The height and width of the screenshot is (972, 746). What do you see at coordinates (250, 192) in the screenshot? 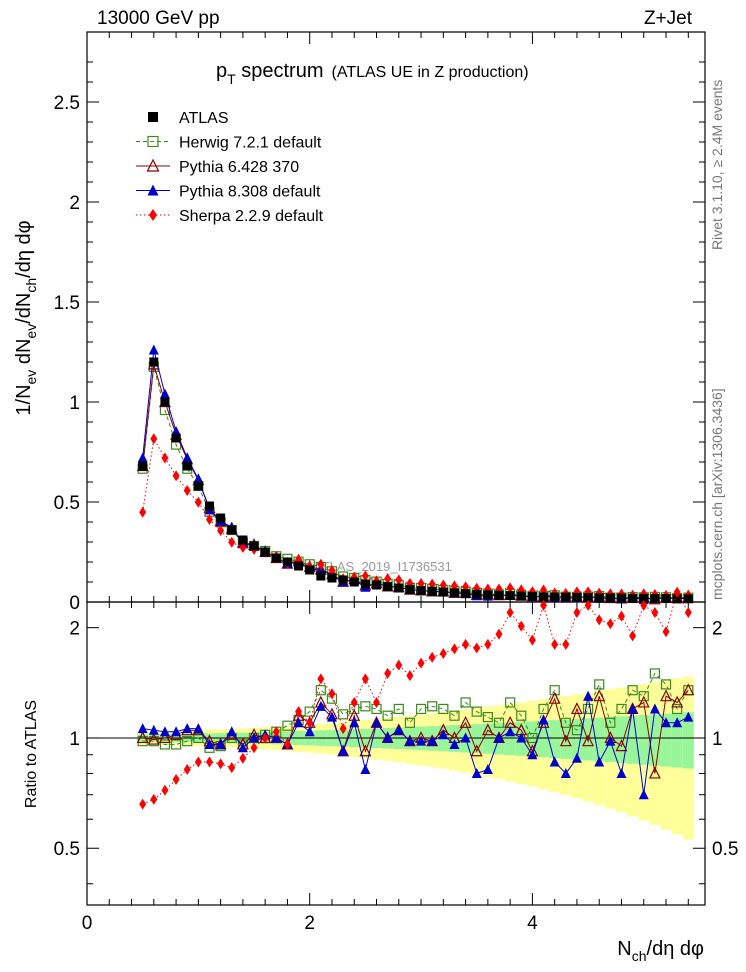
I see `legend-label: Pythia 8.308 default` at bounding box center [250, 192].